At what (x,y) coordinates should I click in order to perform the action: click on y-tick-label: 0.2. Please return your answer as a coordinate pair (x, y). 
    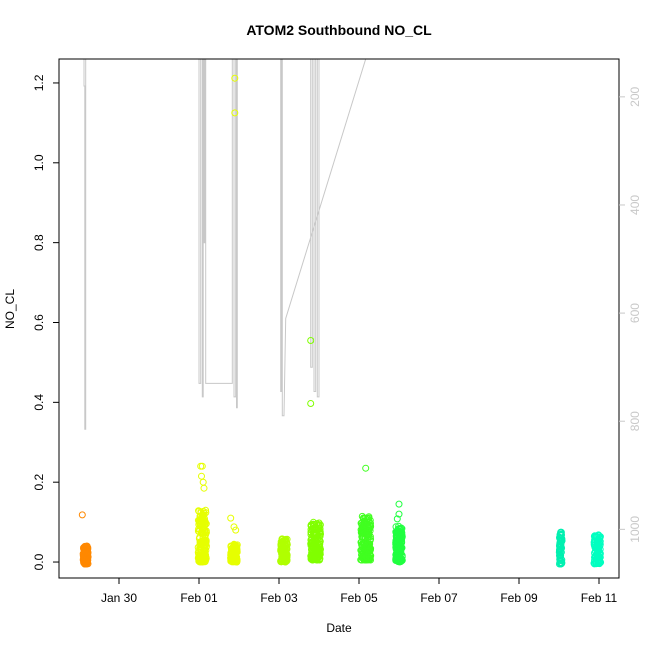
    Looking at the image, I should click on (39, 482).